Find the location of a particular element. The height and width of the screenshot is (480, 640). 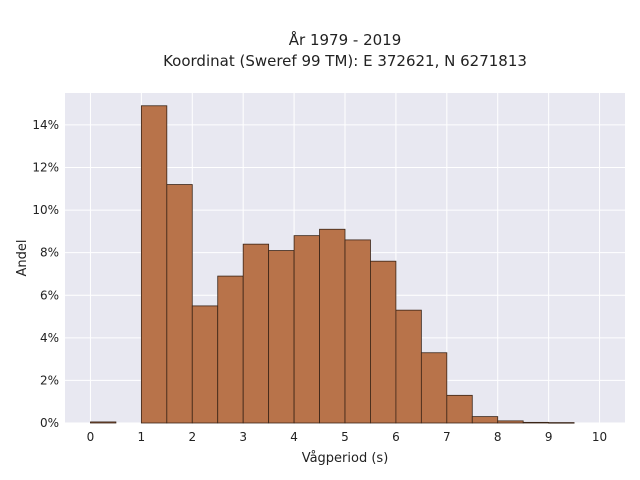

x-tick-label: 9 is located at coordinates (549, 437).